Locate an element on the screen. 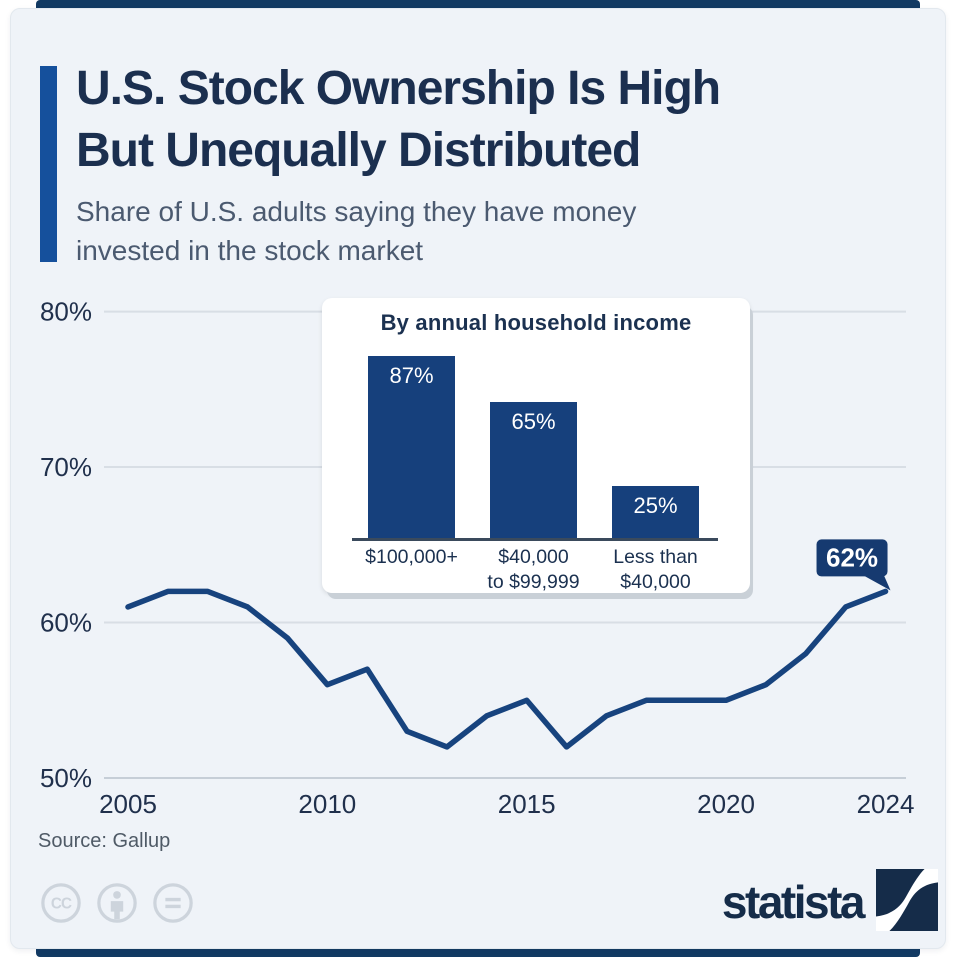 Image resolution: width=956 pixels, height=957 pixels. bottom-frame-bar is located at coordinates (478, 952).